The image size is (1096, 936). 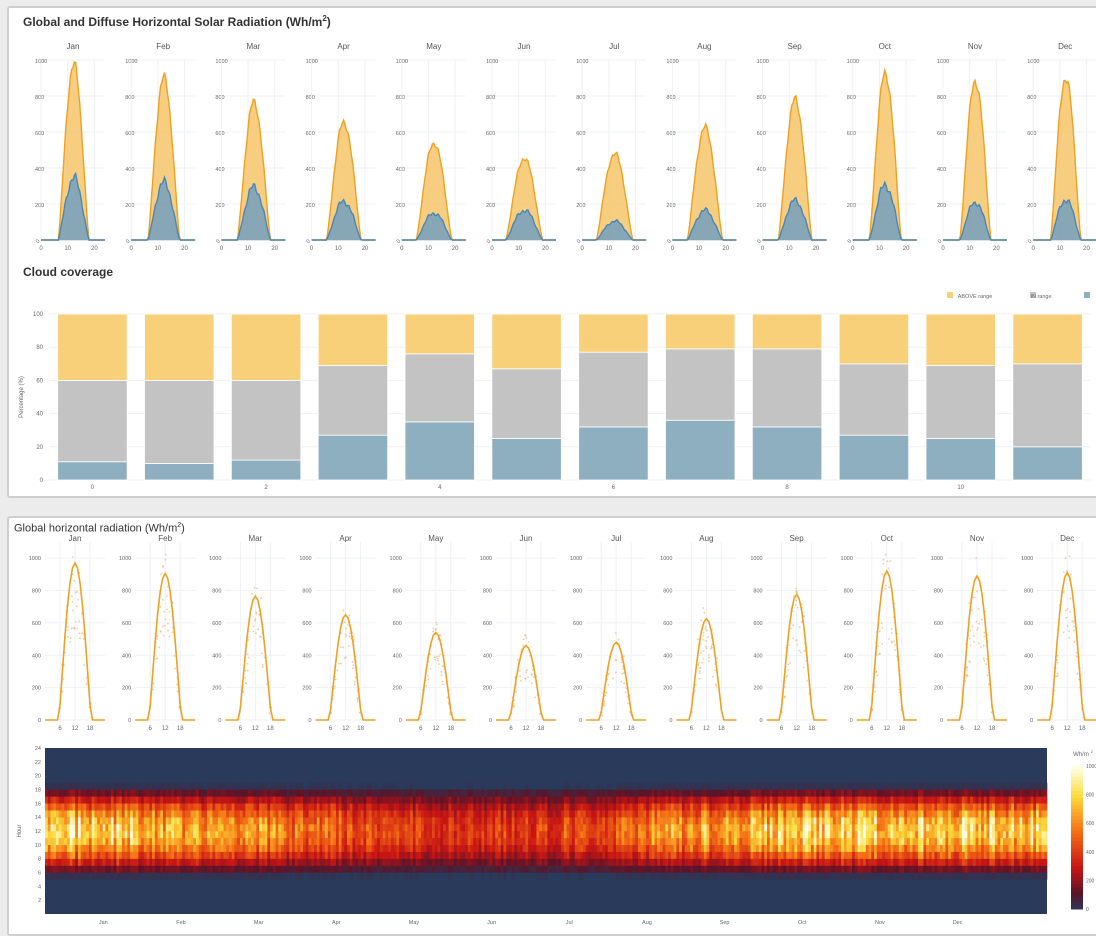 I want to click on x-tick-label: 6, so click(x=602, y=729).